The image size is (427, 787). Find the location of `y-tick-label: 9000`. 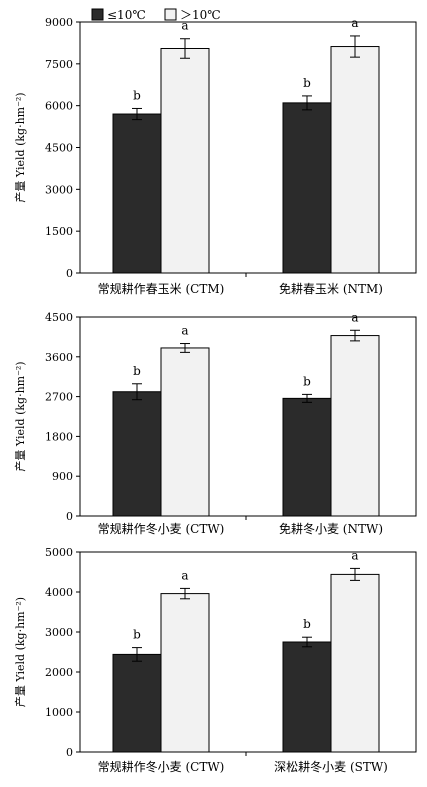

y-tick-label: 9000 is located at coordinates (59, 22).